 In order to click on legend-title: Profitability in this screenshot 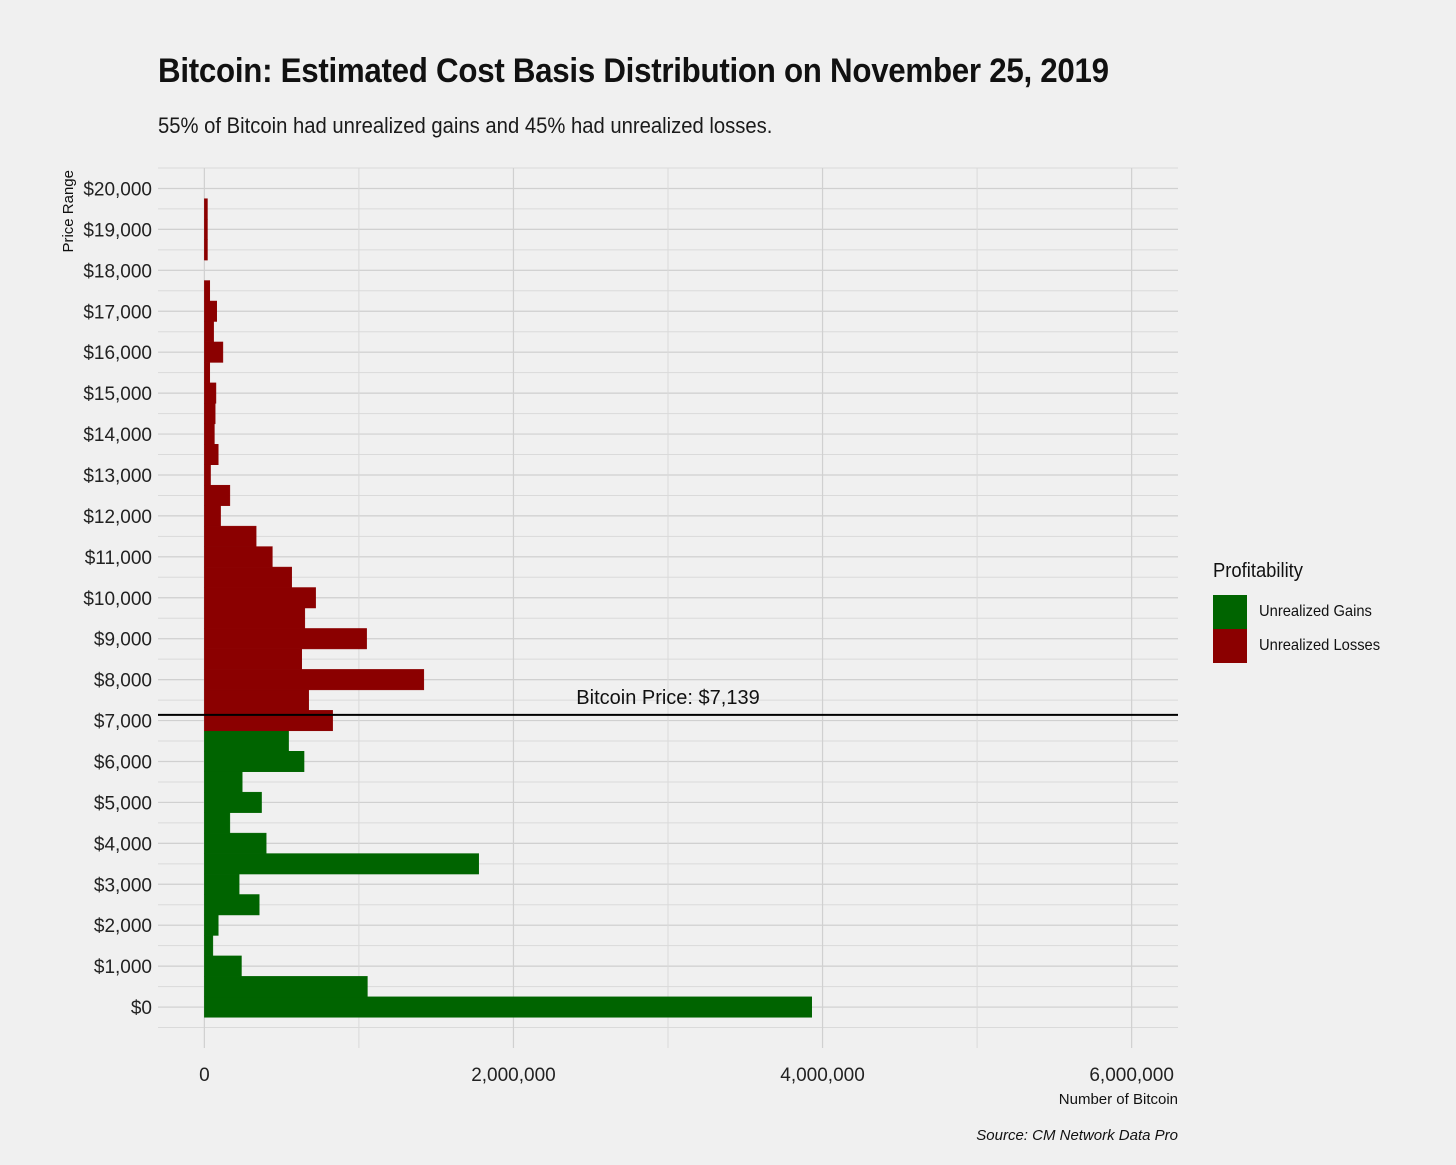, I will do `click(1258, 571)`.